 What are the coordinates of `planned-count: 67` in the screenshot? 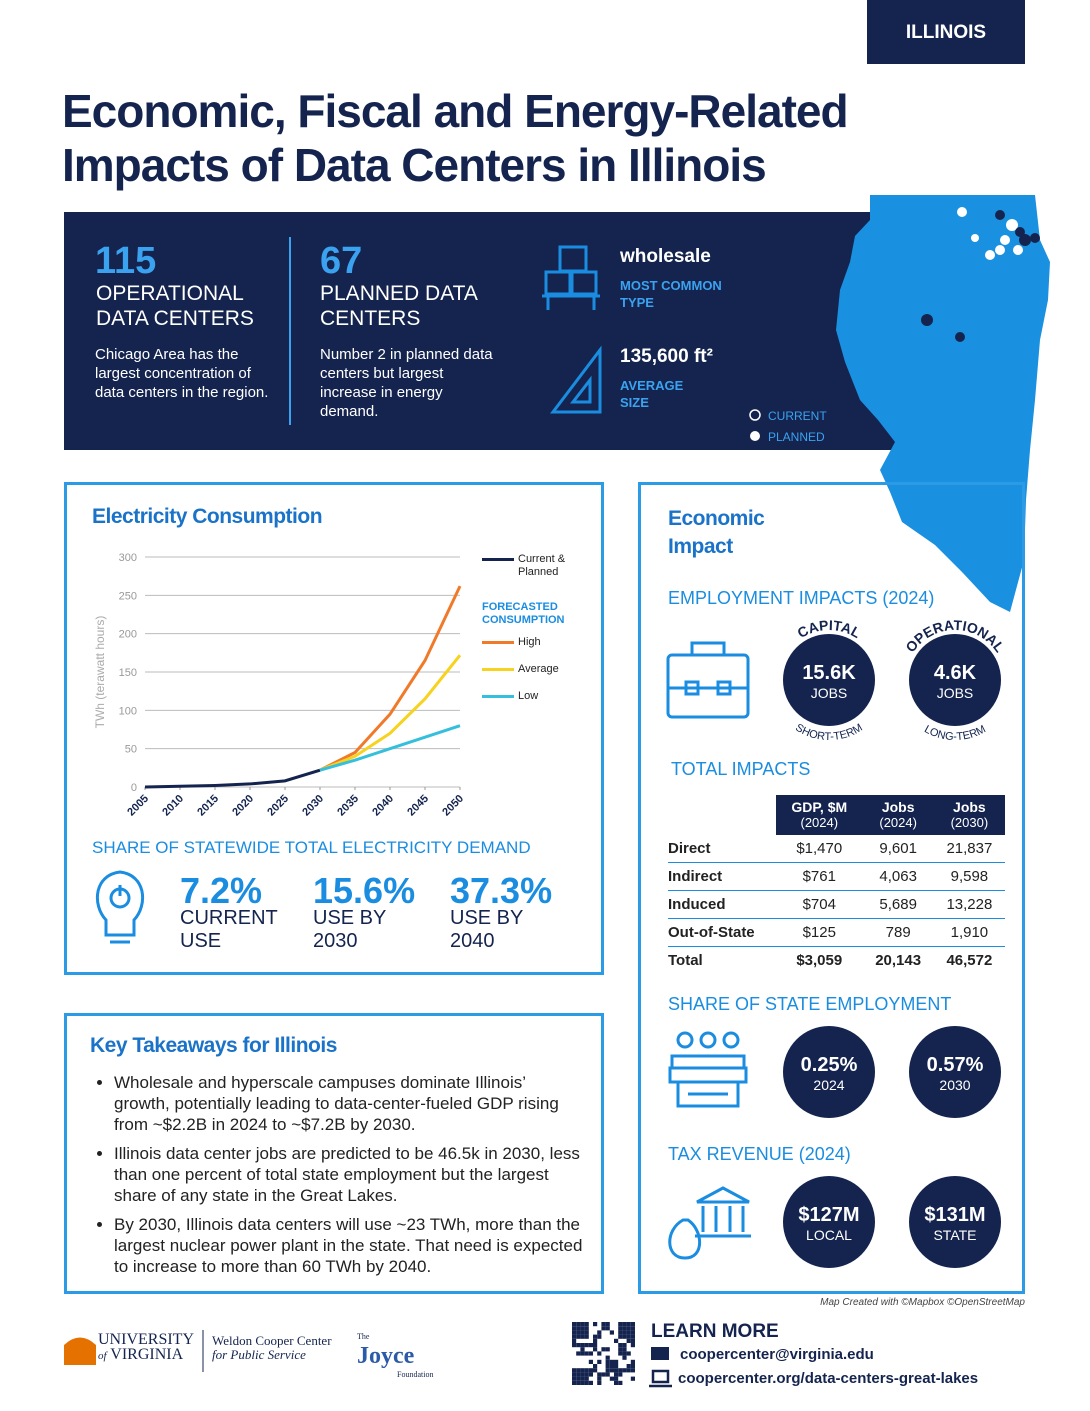 It's located at (341, 261).